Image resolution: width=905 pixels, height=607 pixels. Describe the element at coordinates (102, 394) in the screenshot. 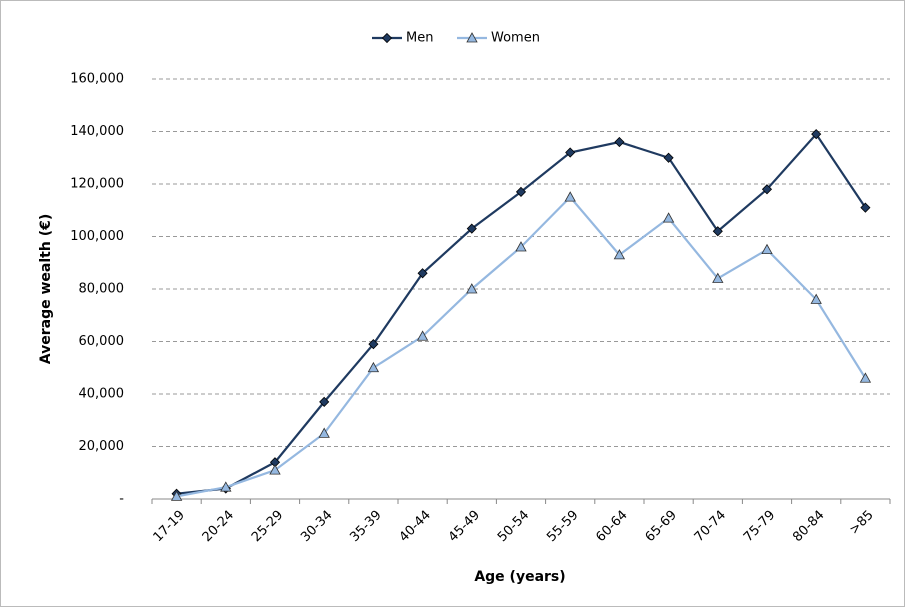

I see `y-tick-label: 40,000` at that location.